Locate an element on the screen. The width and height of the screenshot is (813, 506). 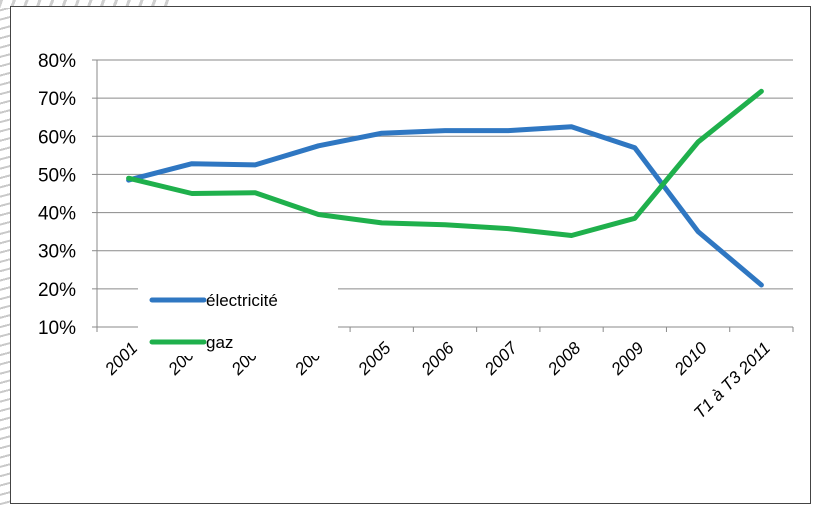
y-tick-label: 40% is located at coordinates (57, 214).